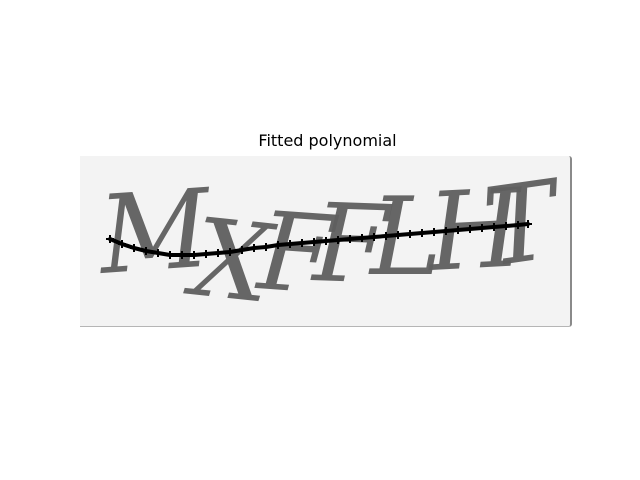 The width and height of the screenshot is (640, 480). Describe the element at coordinates (154, 232) in the screenshot. I see `captcha-letter: M` at that location.